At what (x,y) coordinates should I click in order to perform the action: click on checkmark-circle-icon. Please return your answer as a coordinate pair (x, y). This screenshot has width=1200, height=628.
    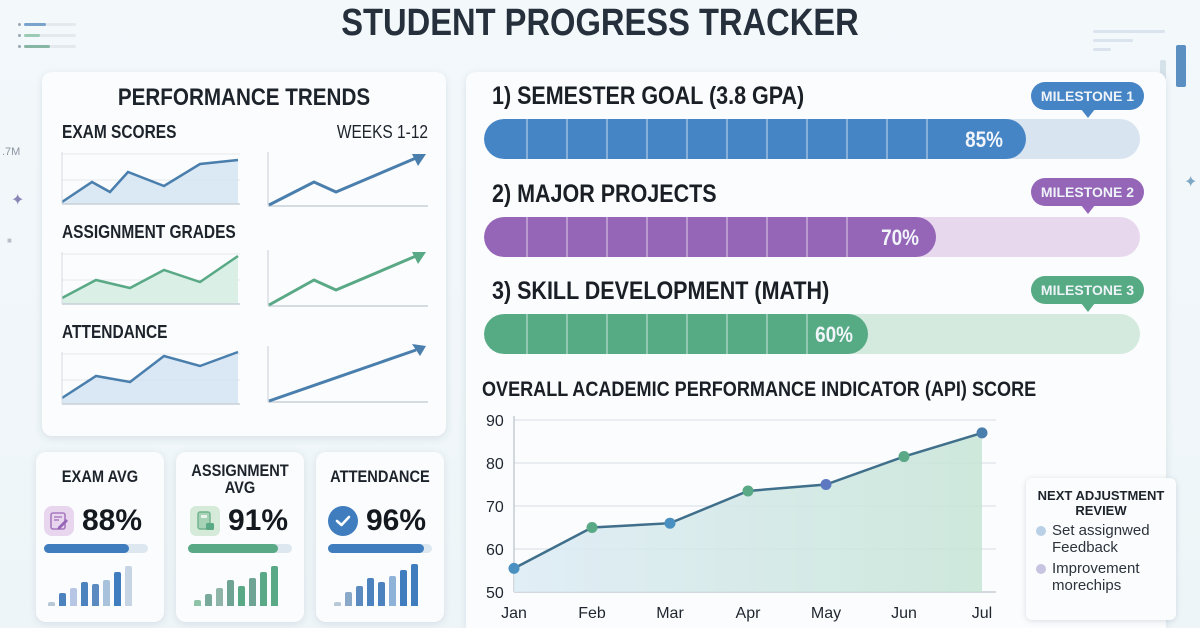
    Looking at the image, I should click on (343, 521).